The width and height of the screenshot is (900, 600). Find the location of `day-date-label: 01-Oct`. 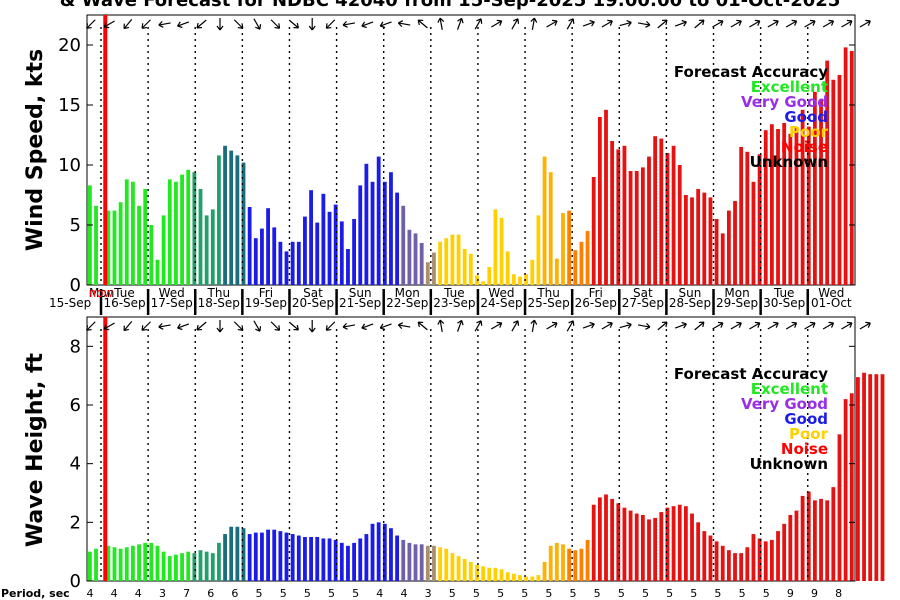

day-date-label: 01-Oct is located at coordinates (831, 303).